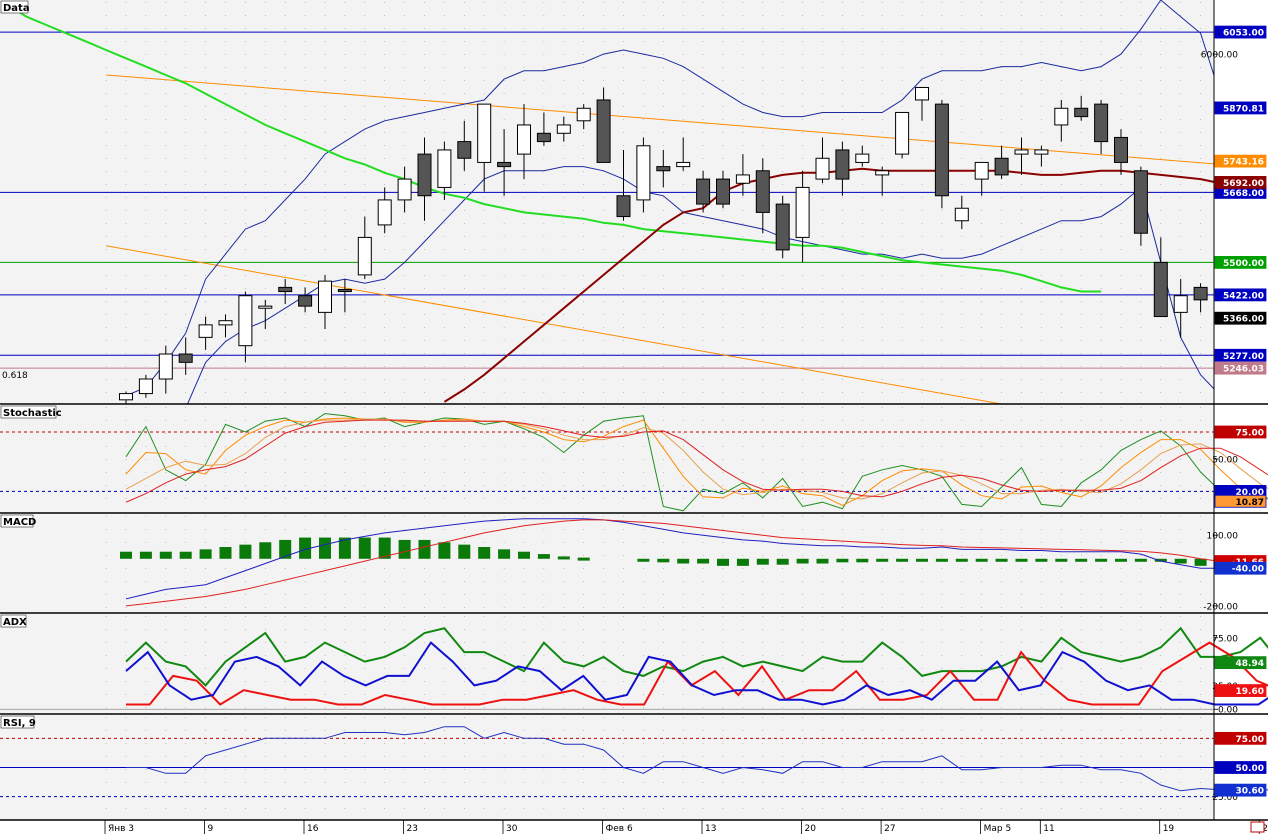 This screenshot has width=1268, height=838. What do you see at coordinates (1225, 461) in the screenshot?
I see `stoch-axis-tick: 50.00` at bounding box center [1225, 461].